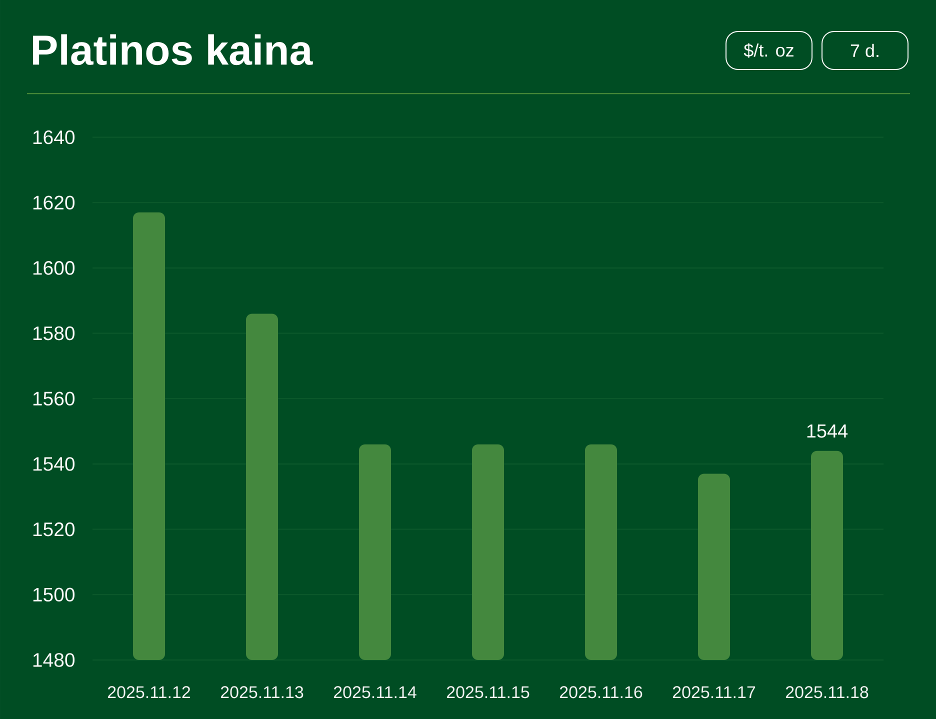 The image size is (936, 719). What do you see at coordinates (769, 50) in the screenshot?
I see `text: $/t. oz` at bounding box center [769, 50].